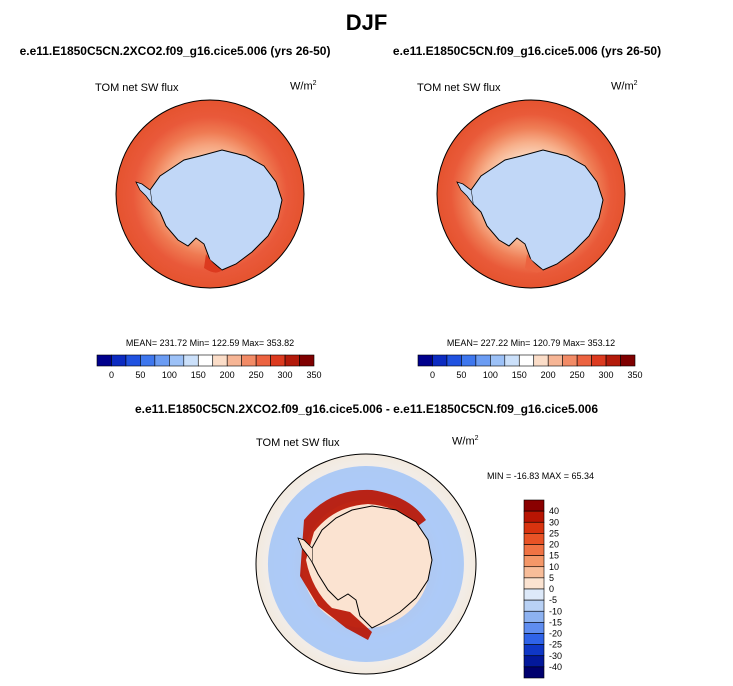 Image resolution: width=733 pixels, height=686 pixels. Describe the element at coordinates (541, 476) in the screenshot. I see `diff-stats: MIN = -16.83 MAX = 65.34` at that location.